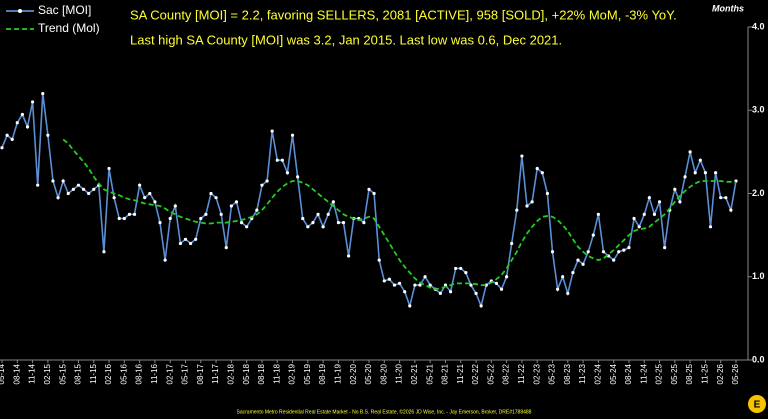  What do you see at coordinates (93, 373) in the screenshot?
I see `x-tick-label: 11-15` at bounding box center [93, 373].